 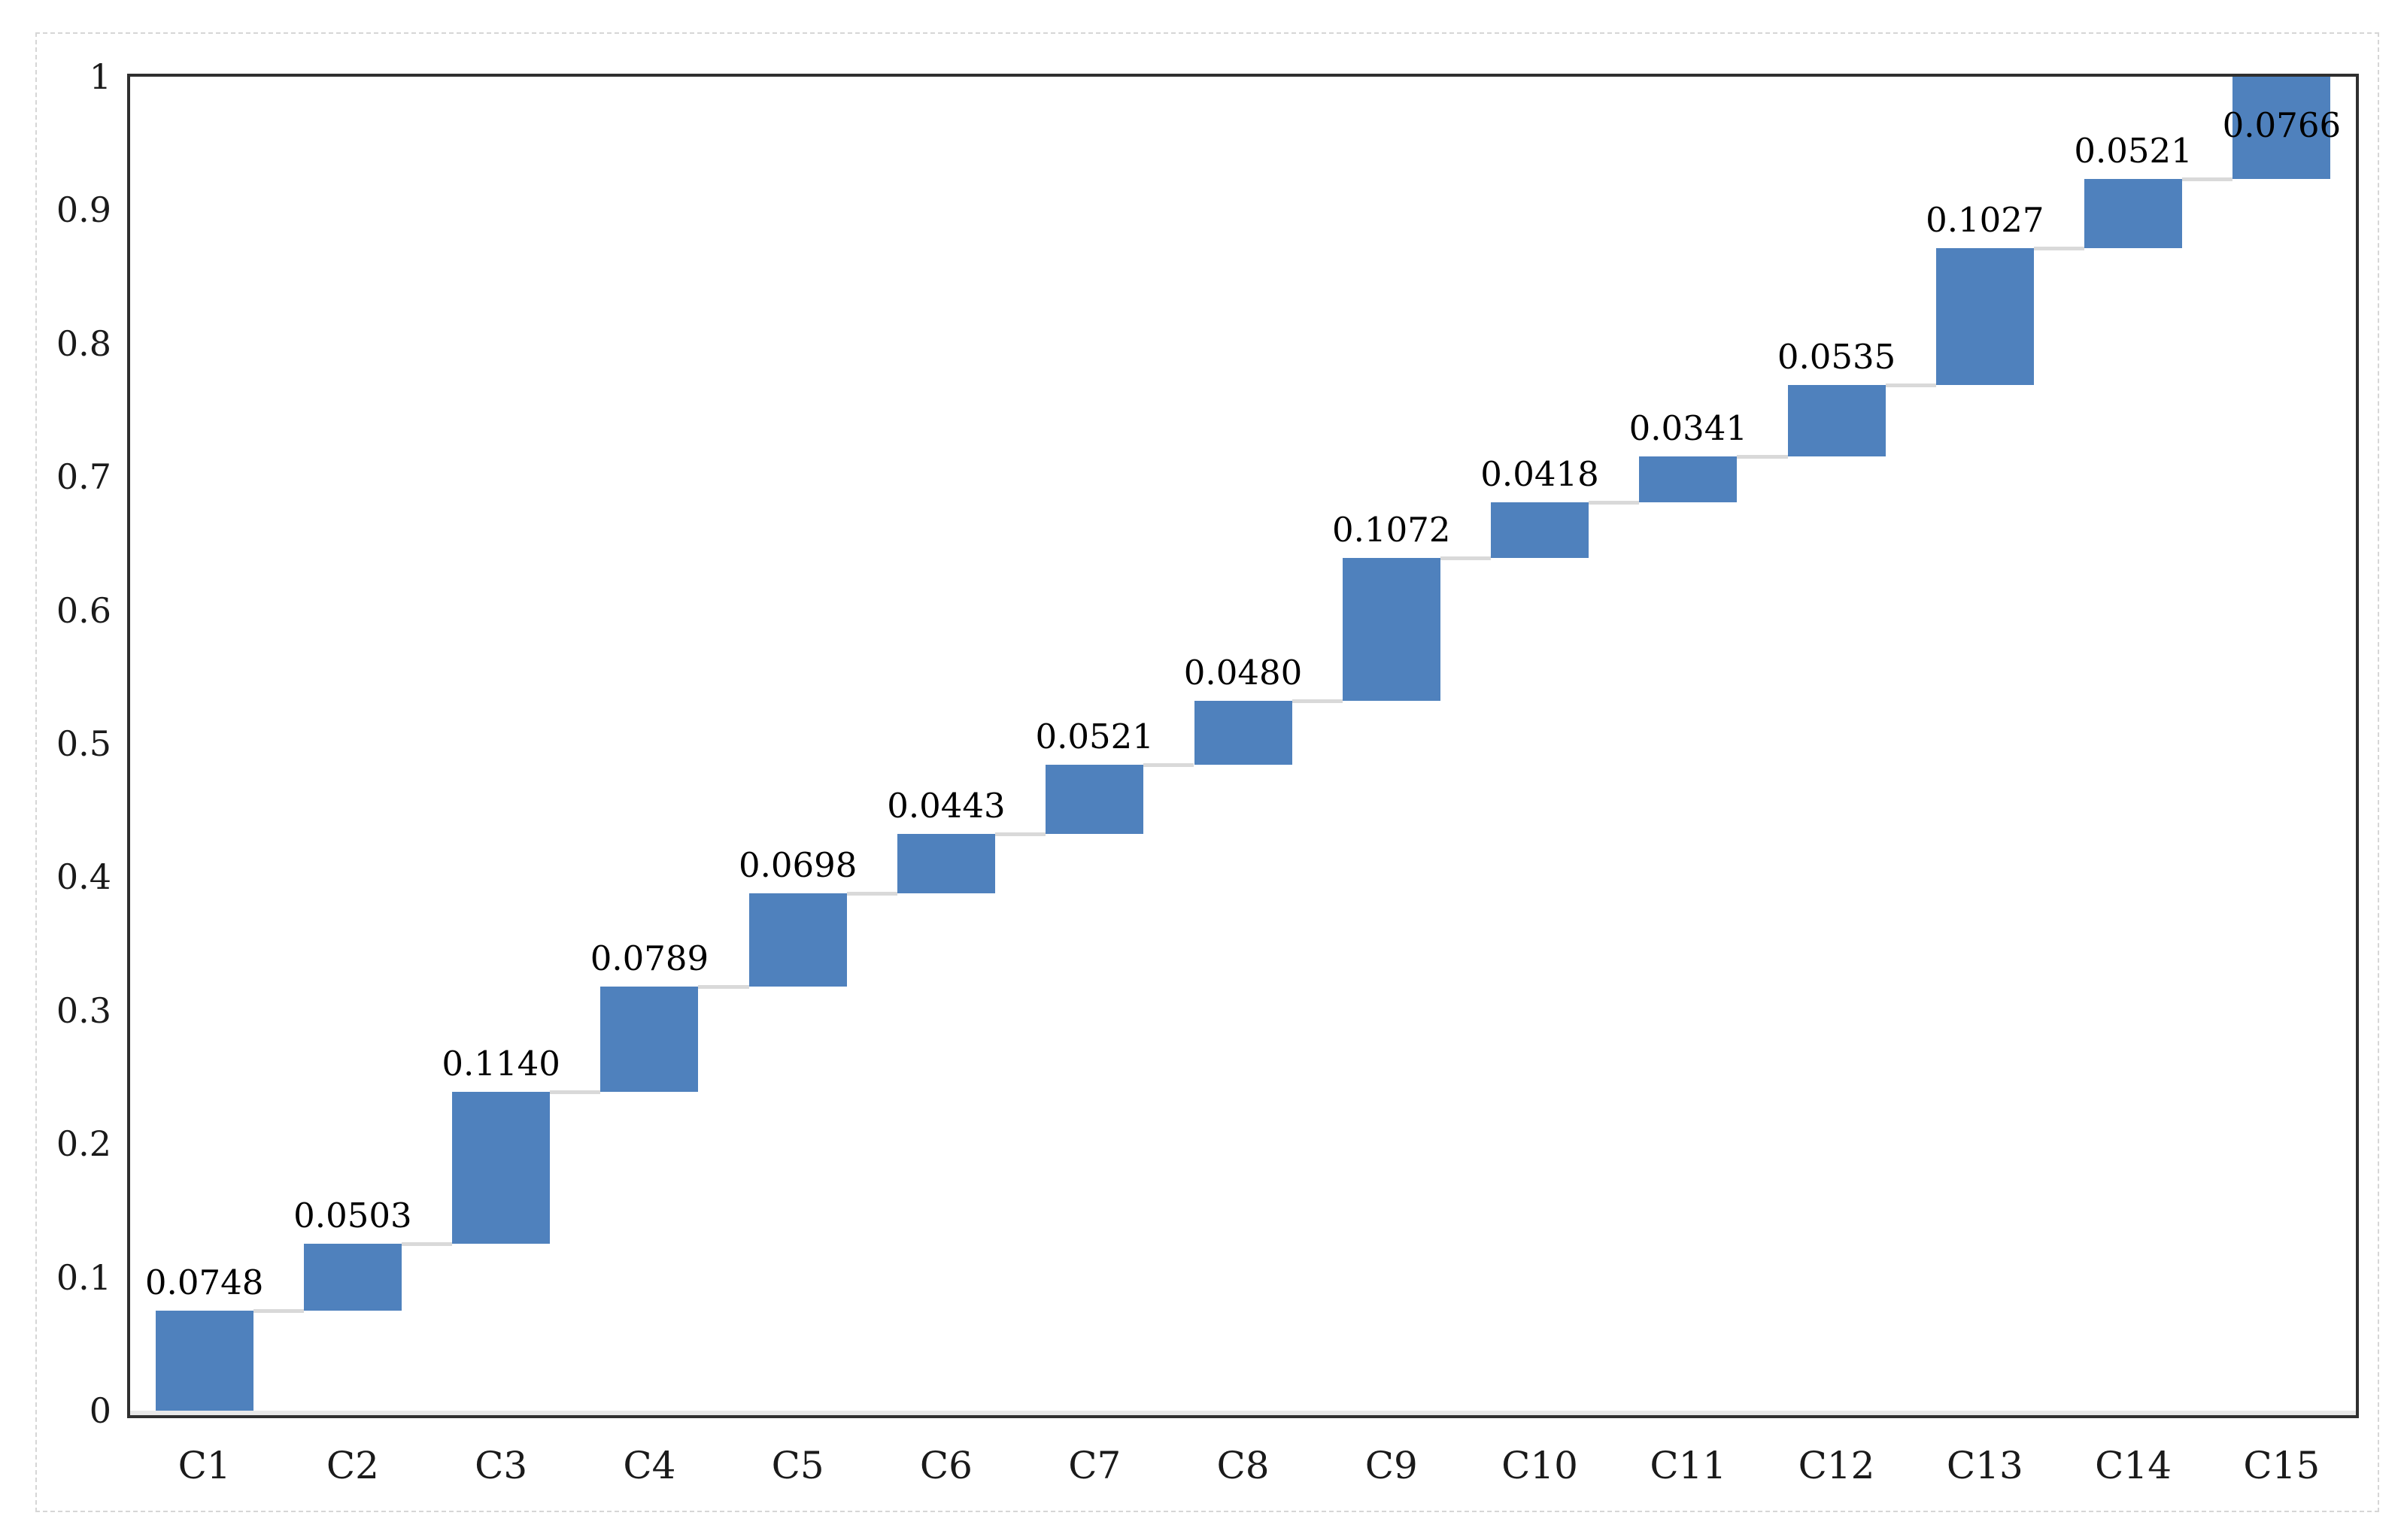 What do you see at coordinates (1836, 421) in the screenshot?
I see `bar-C12` at bounding box center [1836, 421].